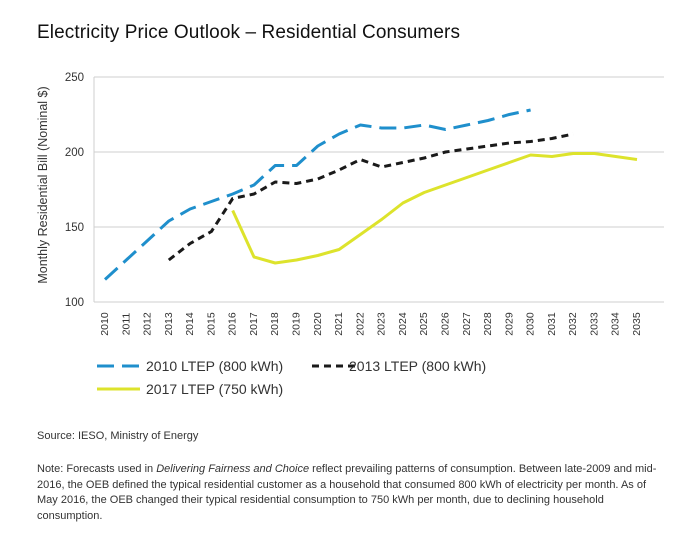 The width and height of the screenshot is (700, 546). Describe the element at coordinates (233, 324) in the screenshot. I see `x-tick-label: 2016` at that location.